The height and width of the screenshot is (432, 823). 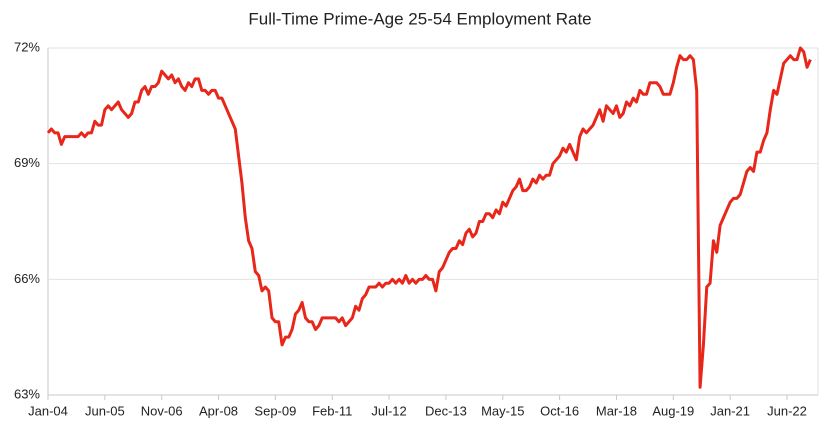 What do you see at coordinates (559, 410) in the screenshot?
I see `x-tick-label: Oct-16` at bounding box center [559, 410].